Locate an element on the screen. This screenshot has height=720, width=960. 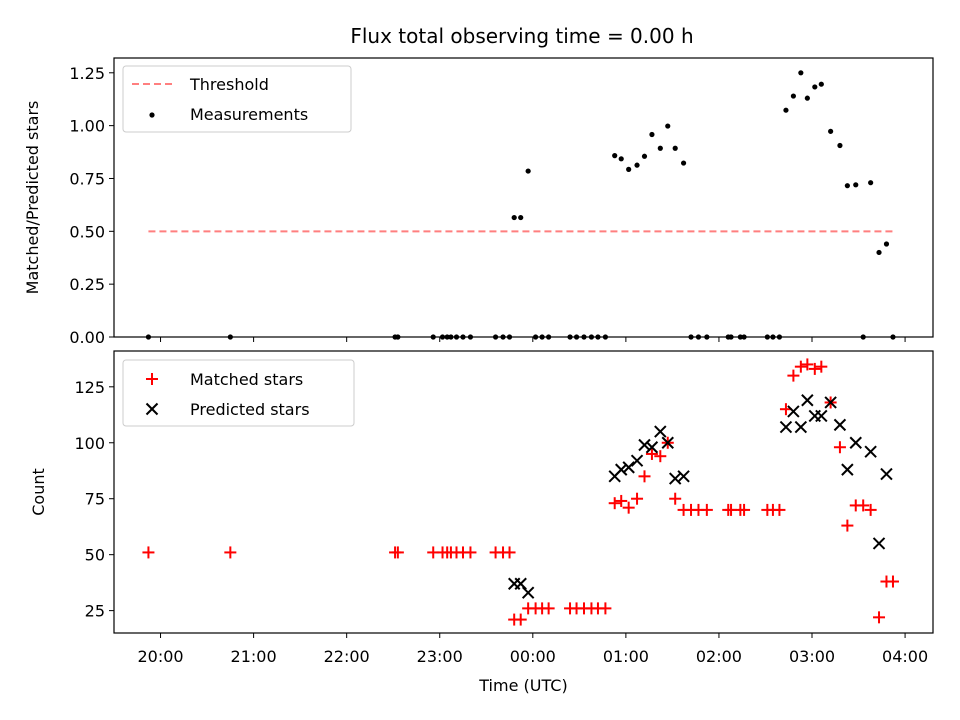
legend-matched-label: Matched stars is located at coordinates (246, 379).